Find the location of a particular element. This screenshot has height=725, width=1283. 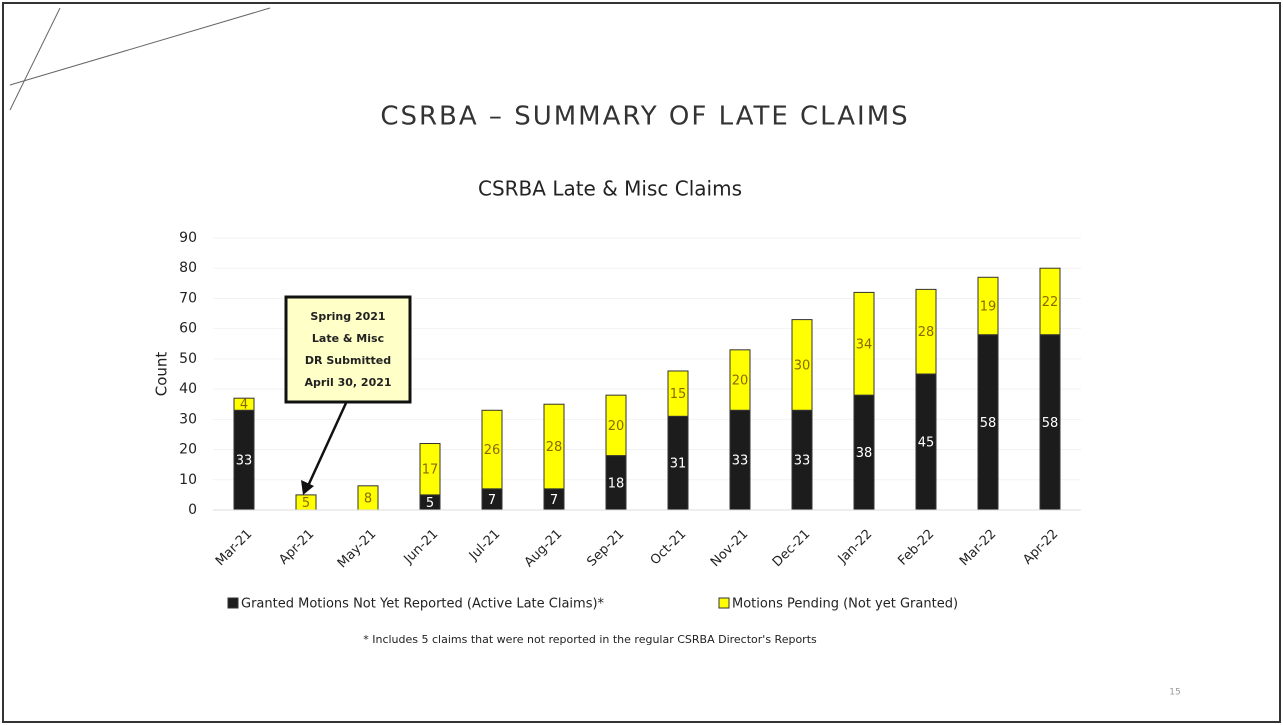

y-tick-label: 10 is located at coordinates (188, 480).